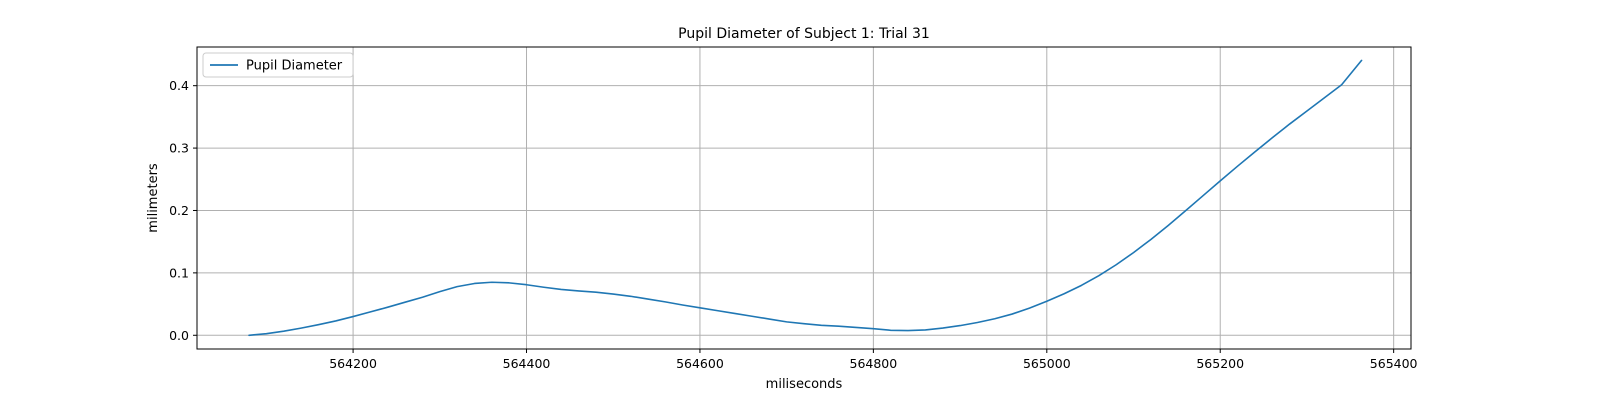  Describe the element at coordinates (700, 363) in the screenshot. I see `x-tick-label: 564600` at that location.